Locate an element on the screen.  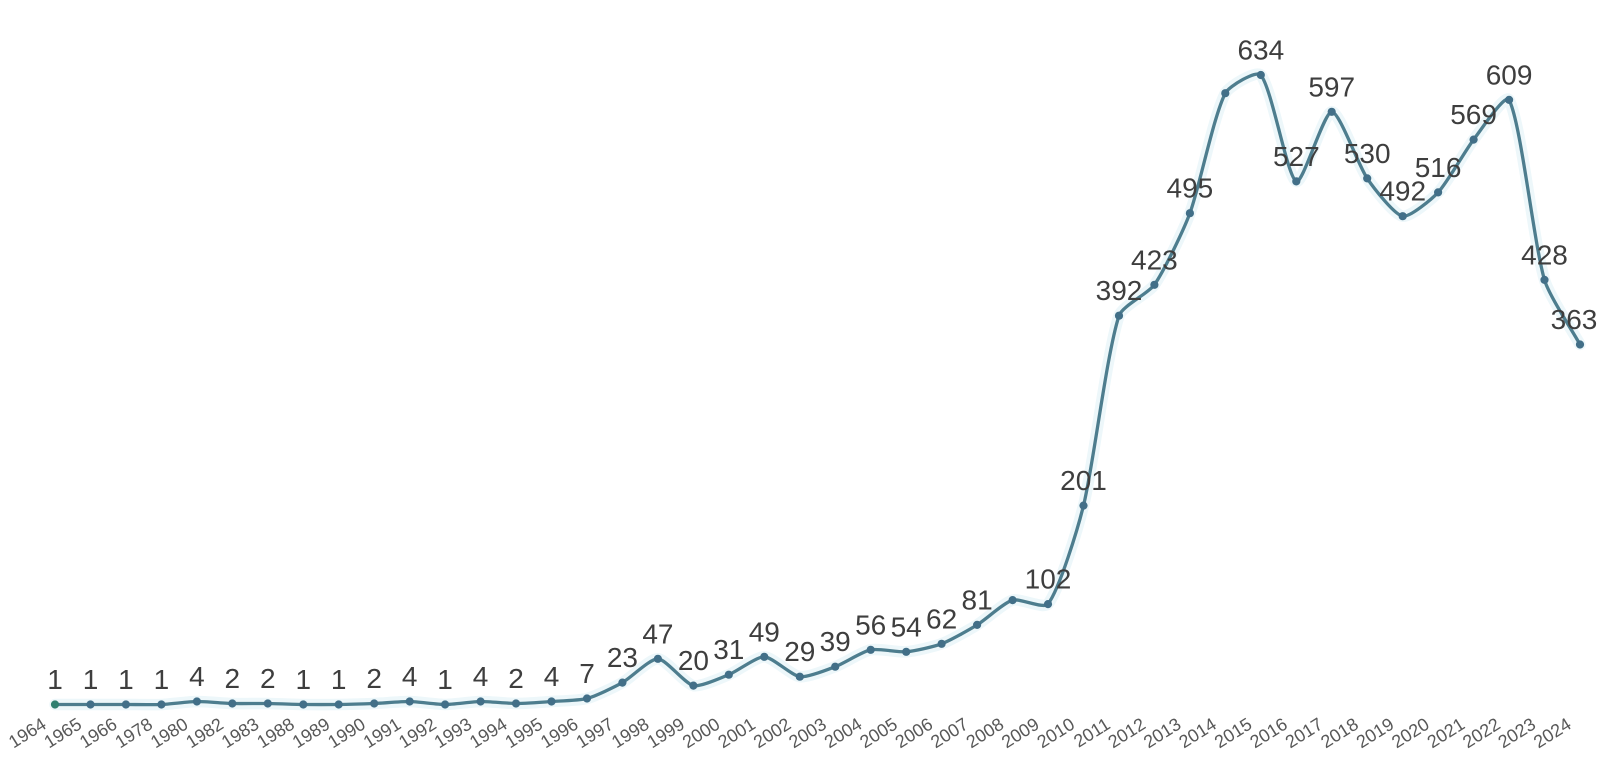
svg-text: 527 is located at coordinates (1296, 156).